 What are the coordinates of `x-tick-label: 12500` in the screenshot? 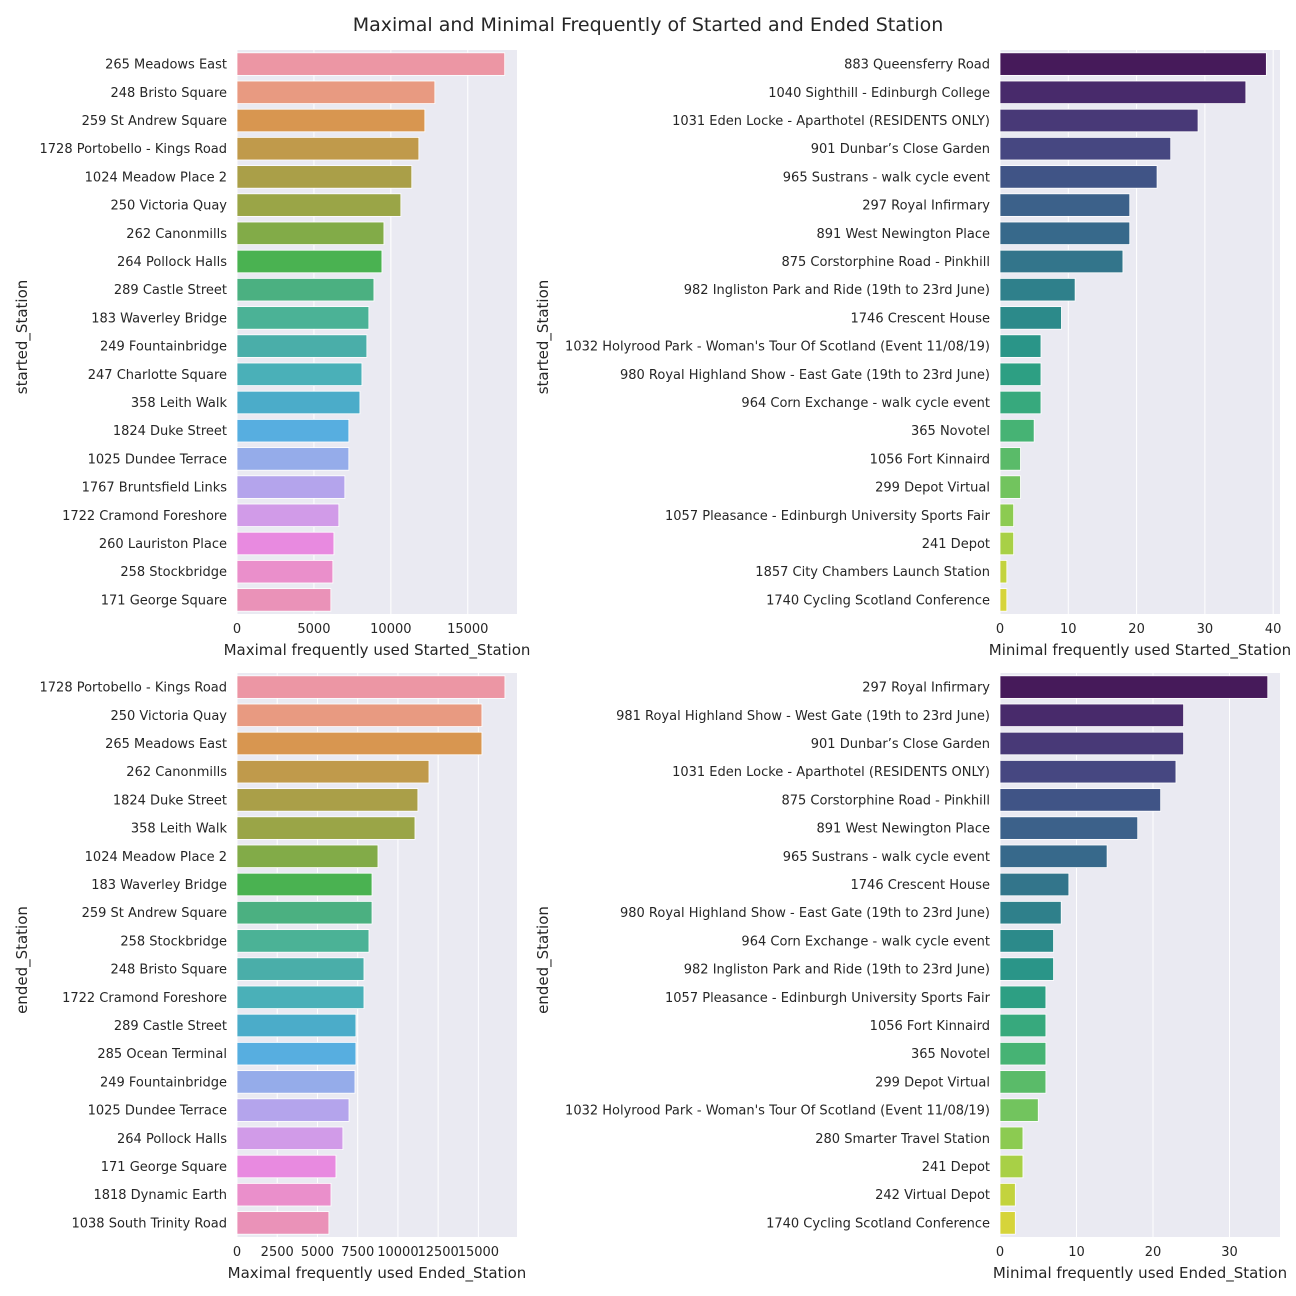 It's located at (437, 1252).